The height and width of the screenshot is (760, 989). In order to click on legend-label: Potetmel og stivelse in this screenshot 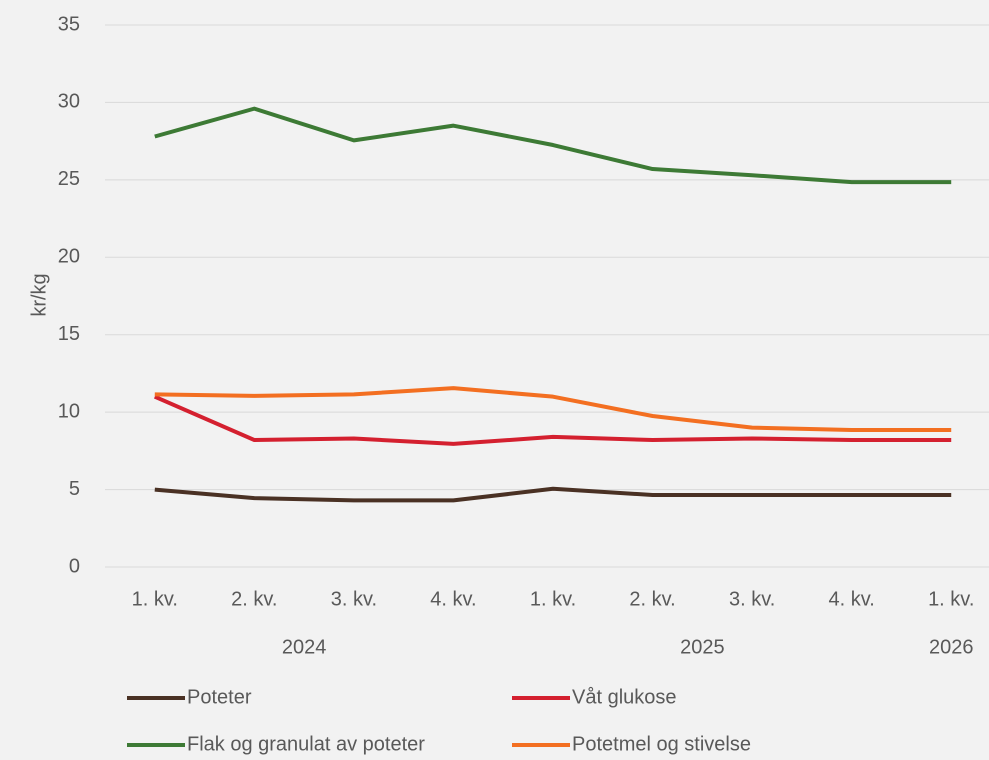, I will do `click(661, 744)`.